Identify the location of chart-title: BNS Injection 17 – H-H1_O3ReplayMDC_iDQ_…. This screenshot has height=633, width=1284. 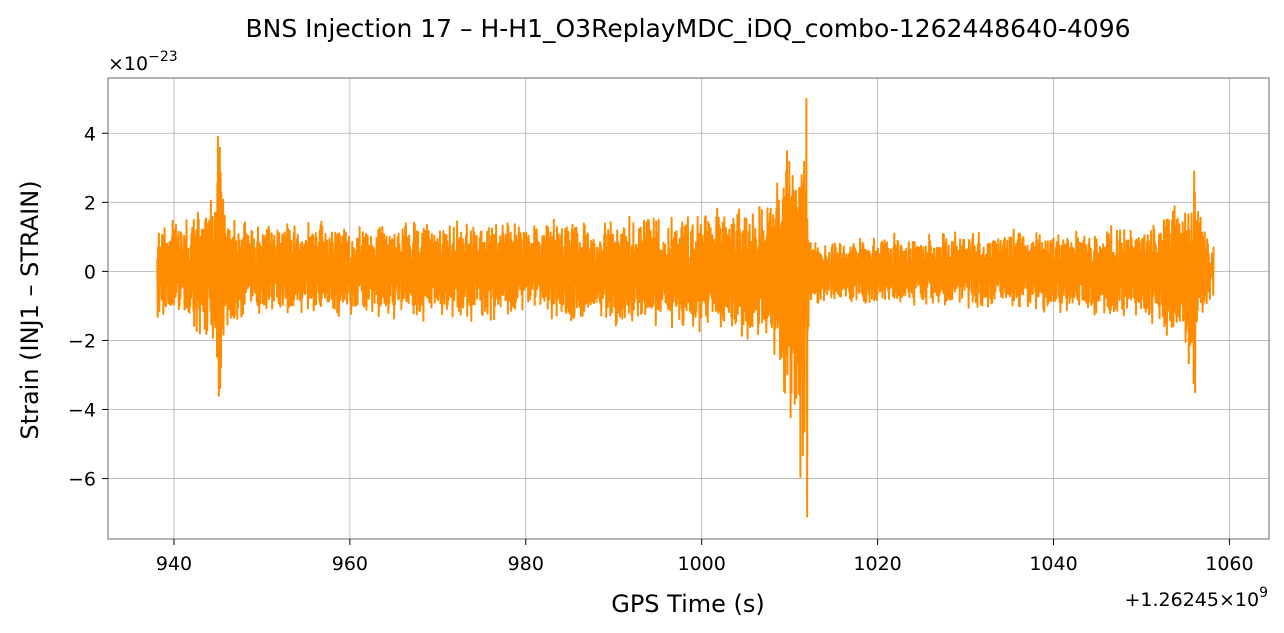
(687, 28).